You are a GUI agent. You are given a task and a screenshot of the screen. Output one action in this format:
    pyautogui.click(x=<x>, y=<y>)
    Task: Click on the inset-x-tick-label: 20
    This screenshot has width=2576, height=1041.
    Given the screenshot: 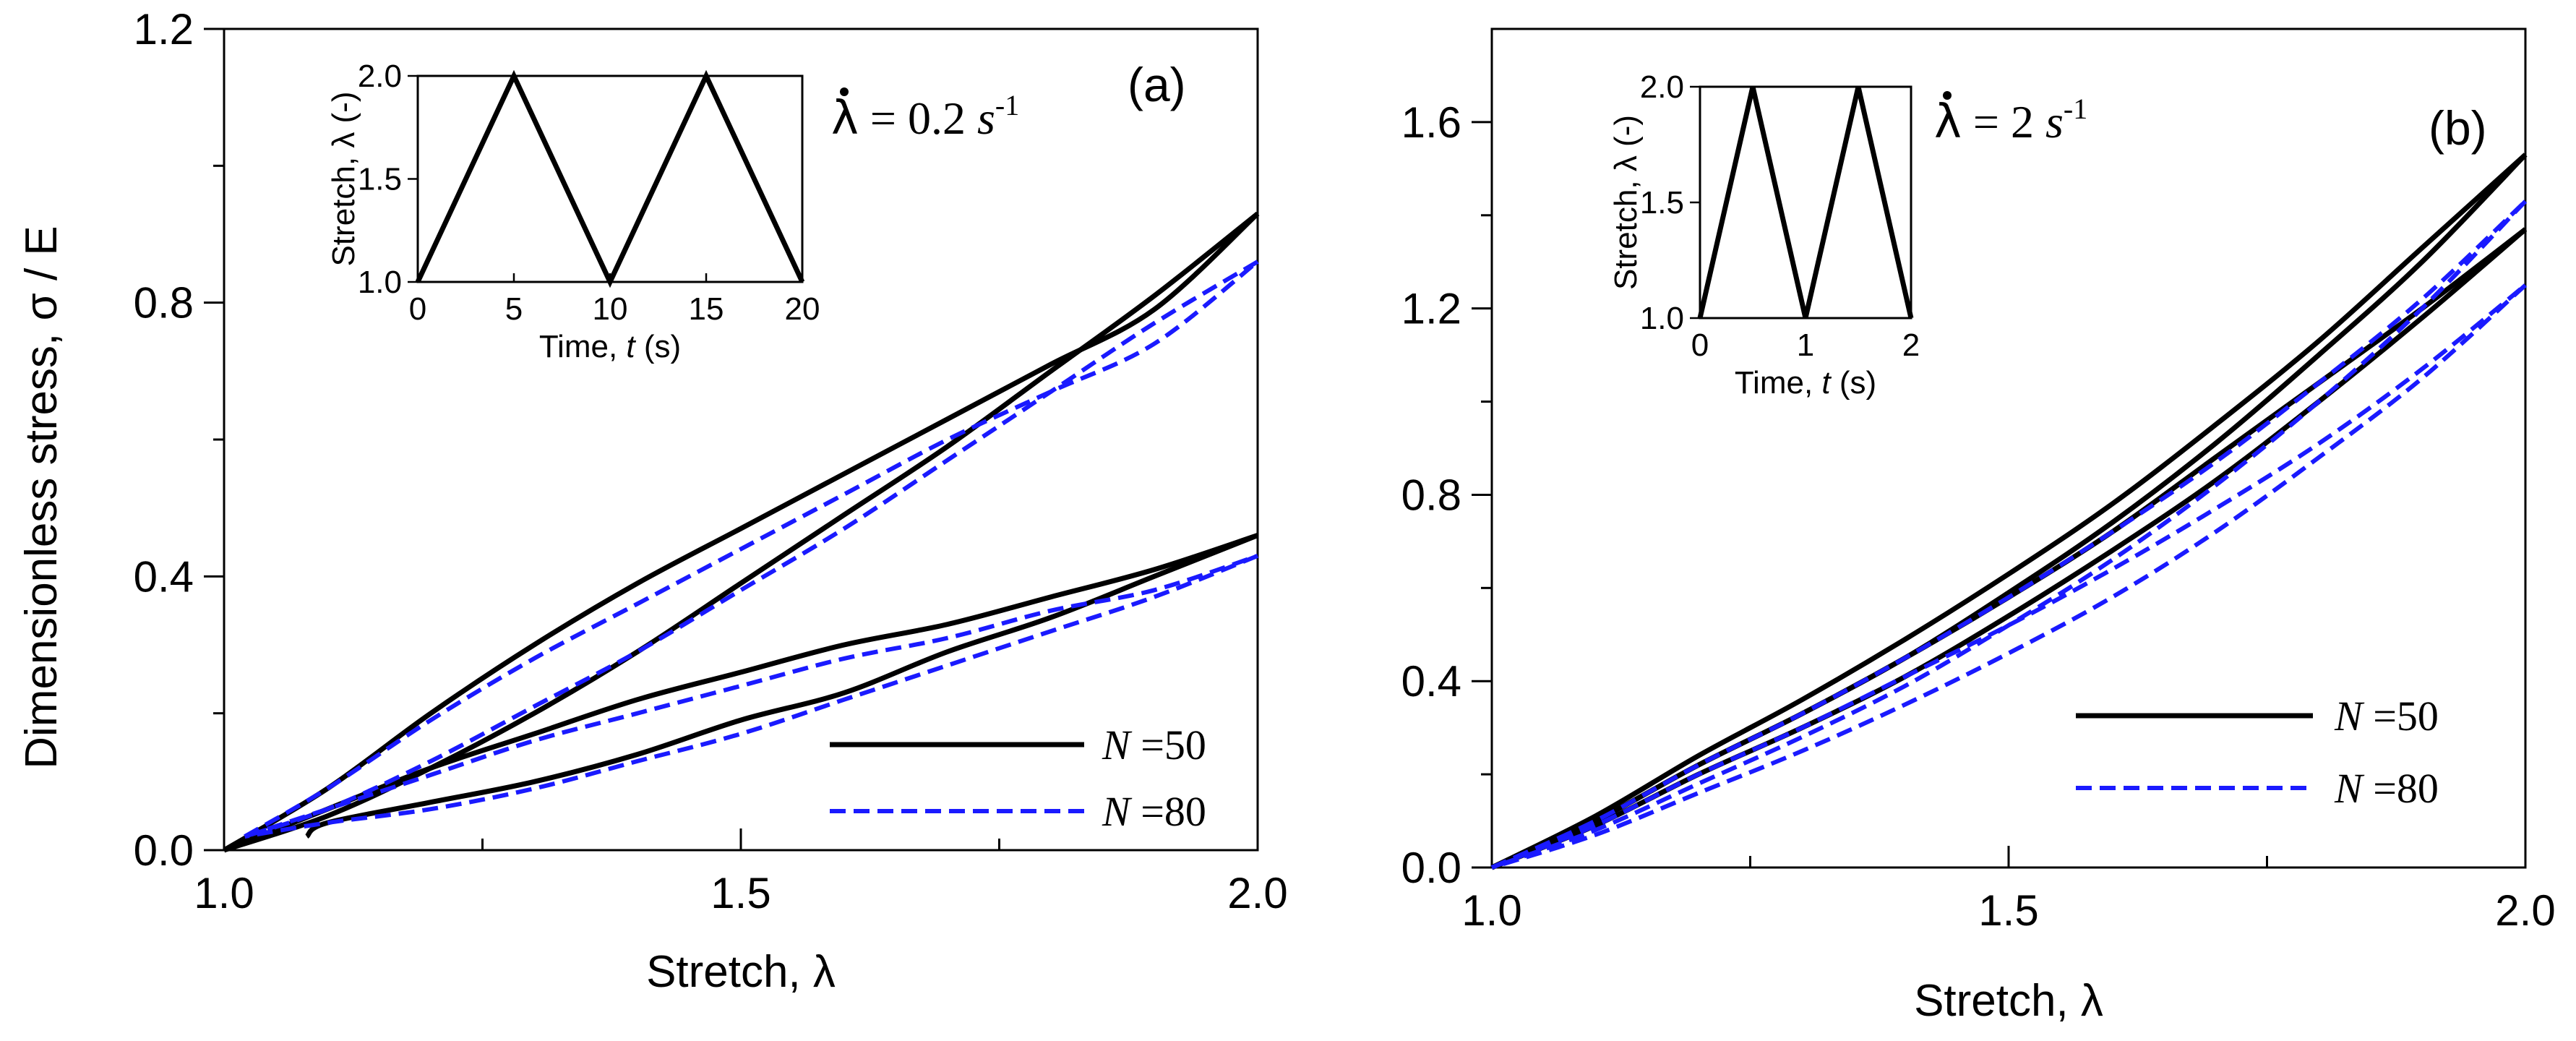 What is the action you would take?
    pyautogui.click(x=802, y=309)
    